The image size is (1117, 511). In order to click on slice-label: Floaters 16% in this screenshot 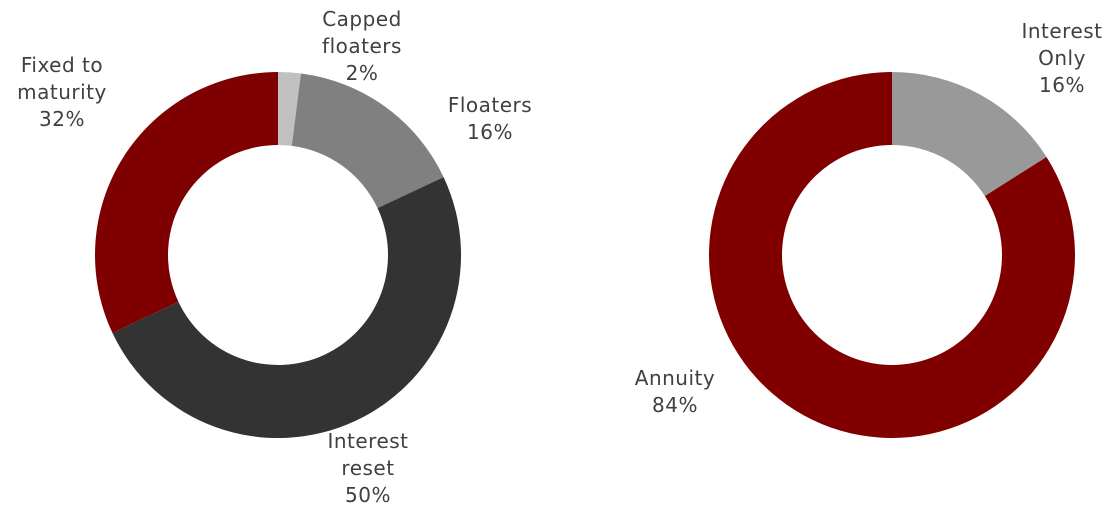, I will do `click(490, 119)`.